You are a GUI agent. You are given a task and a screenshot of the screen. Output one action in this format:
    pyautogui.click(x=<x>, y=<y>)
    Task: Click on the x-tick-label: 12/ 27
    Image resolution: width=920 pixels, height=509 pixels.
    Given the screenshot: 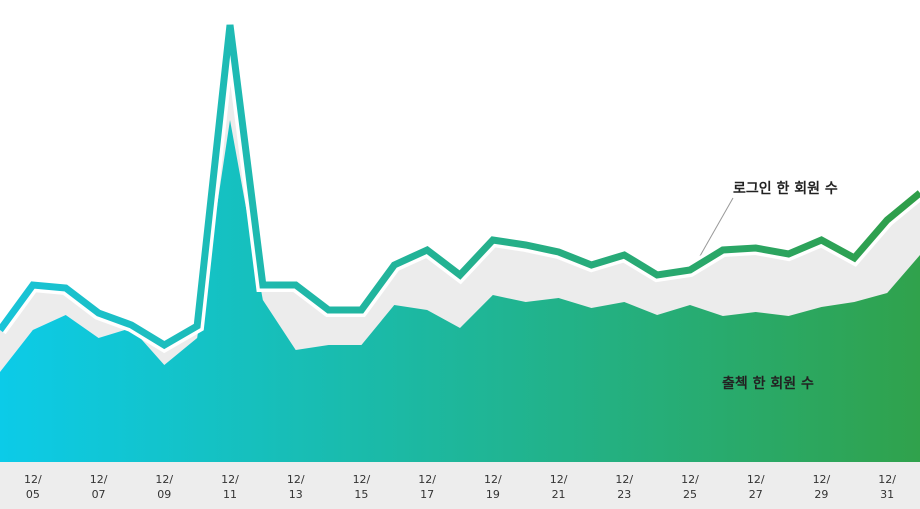 What is the action you would take?
    pyautogui.click(x=755, y=487)
    